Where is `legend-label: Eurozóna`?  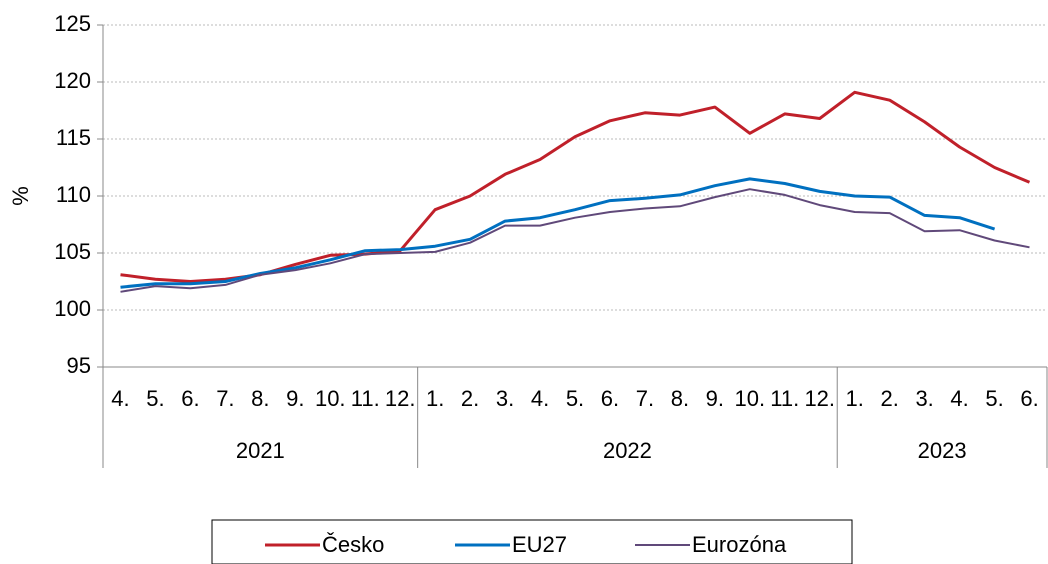 legend-label: Eurozóna is located at coordinates (739, 544).